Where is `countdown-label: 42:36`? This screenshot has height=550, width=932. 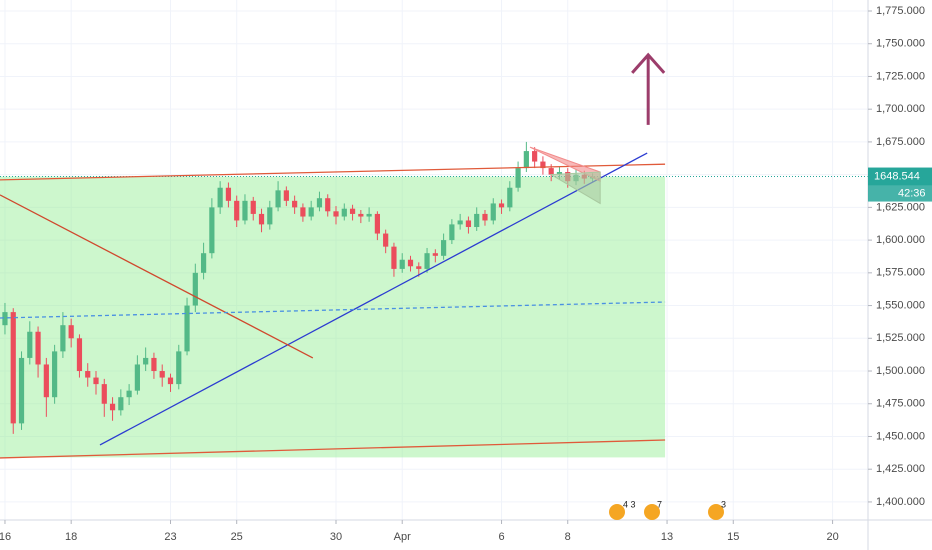
countdown-label: 42:36 is located at coordinates (912, 193).